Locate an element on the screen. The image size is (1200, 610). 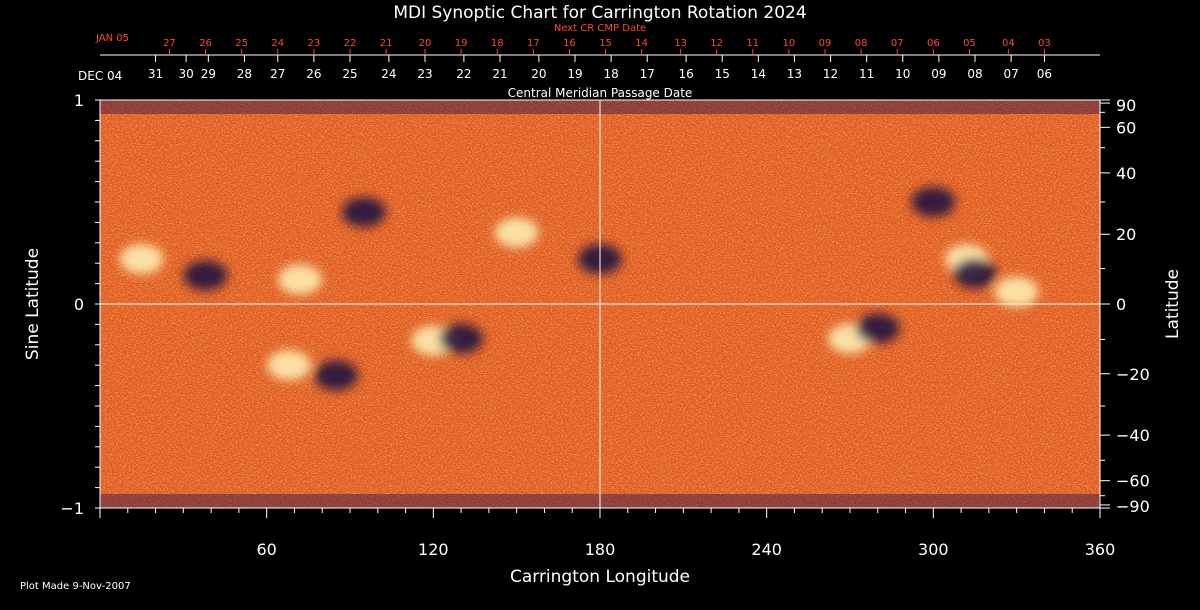
next-cr-date-label: 13 is located at coordinates (680, 43).